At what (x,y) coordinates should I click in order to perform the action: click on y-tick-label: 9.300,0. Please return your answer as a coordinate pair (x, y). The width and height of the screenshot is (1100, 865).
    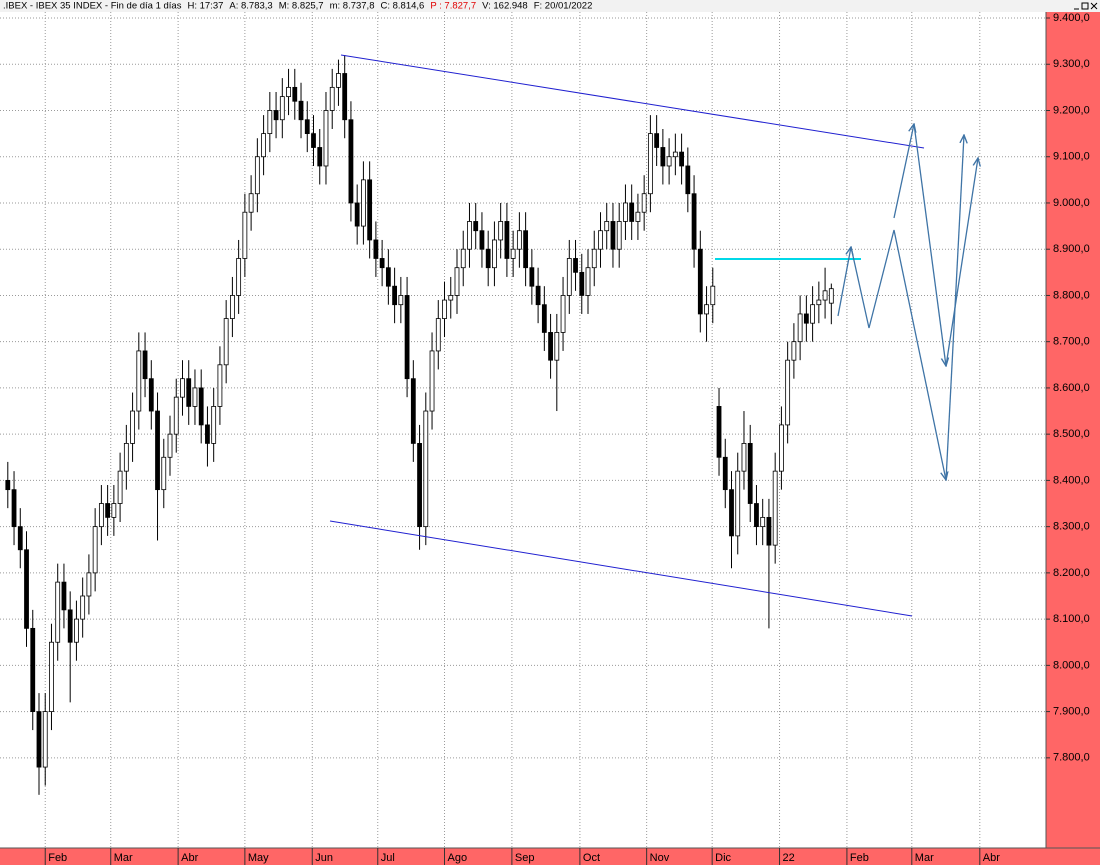
    Looking at the image, I should click on (1071, 64).